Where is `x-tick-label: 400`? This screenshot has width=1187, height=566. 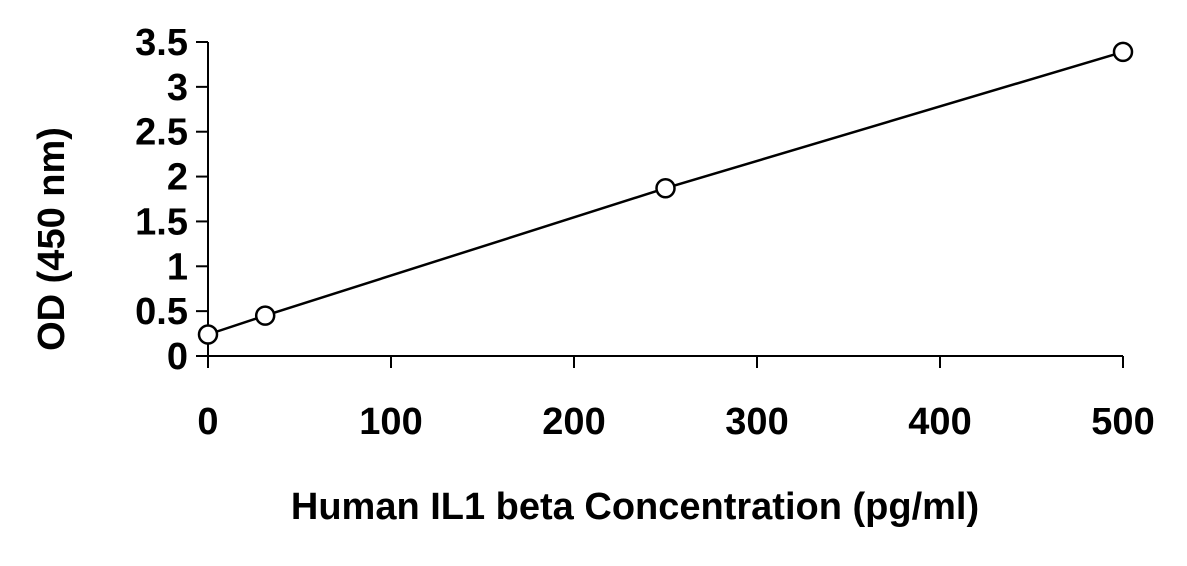 x-tick-label: 400 is located at coordinates (939, 422).